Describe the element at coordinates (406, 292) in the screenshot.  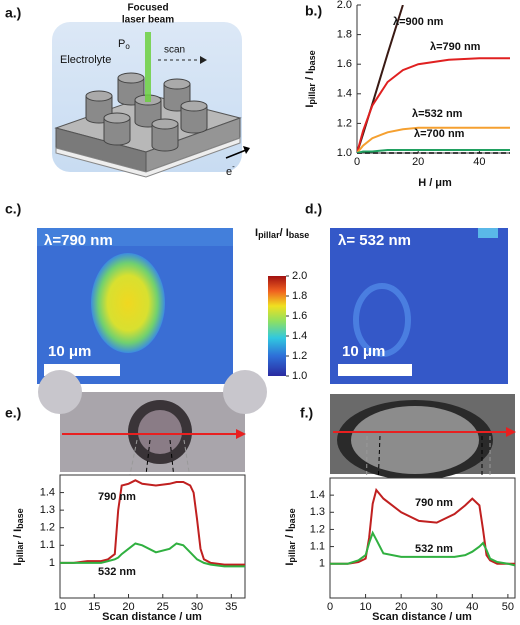
I see `heatmap: d.) λ= 532 nm 10 μm` at that location.